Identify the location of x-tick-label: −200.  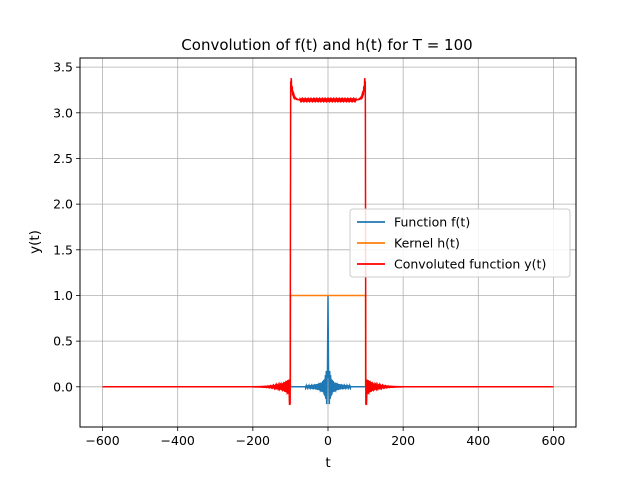
(253, 440).